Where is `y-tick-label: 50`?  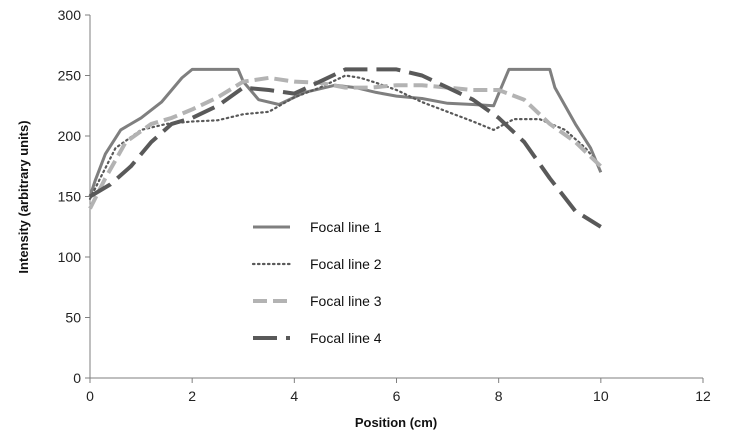
y-tick-label: 50 is located at coordinates (73, 318).